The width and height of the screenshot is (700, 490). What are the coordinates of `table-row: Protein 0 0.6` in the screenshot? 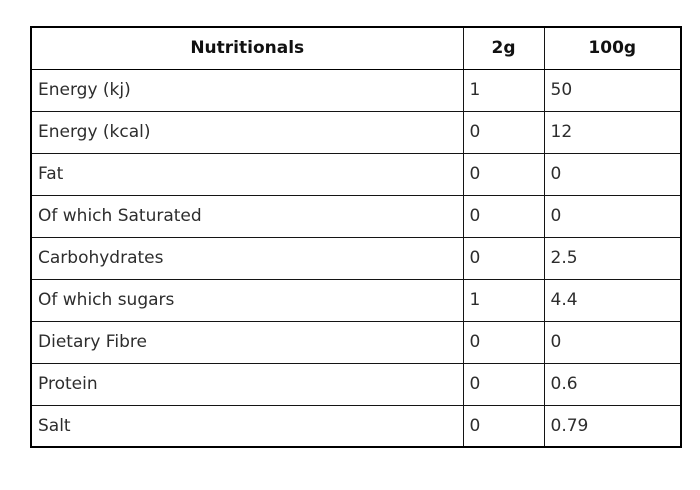 It's located at (356, 384).